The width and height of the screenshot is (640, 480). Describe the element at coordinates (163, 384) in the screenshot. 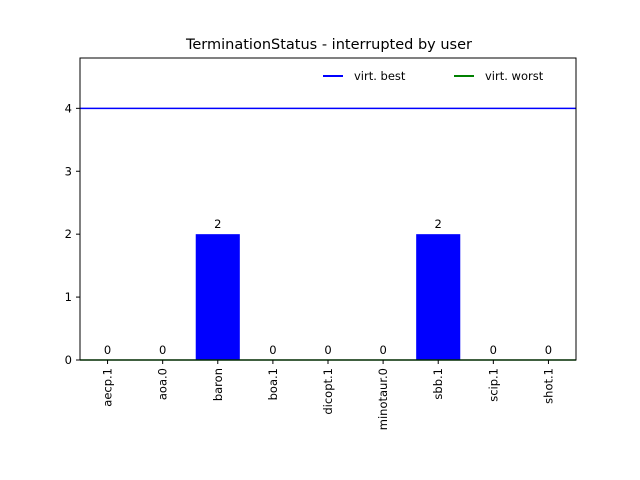

I see `x-tick-label-aoa.0: aoa.0` at that location.